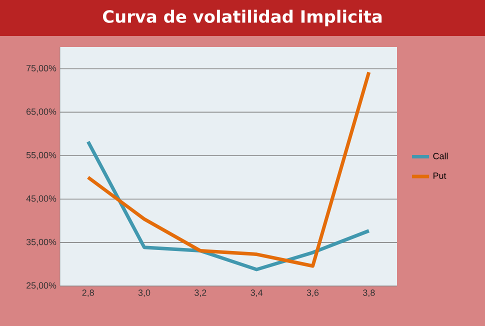 This screenshot has height=326, width=485. I want to click on x-tick-label: 3,2, so click(200, 293).